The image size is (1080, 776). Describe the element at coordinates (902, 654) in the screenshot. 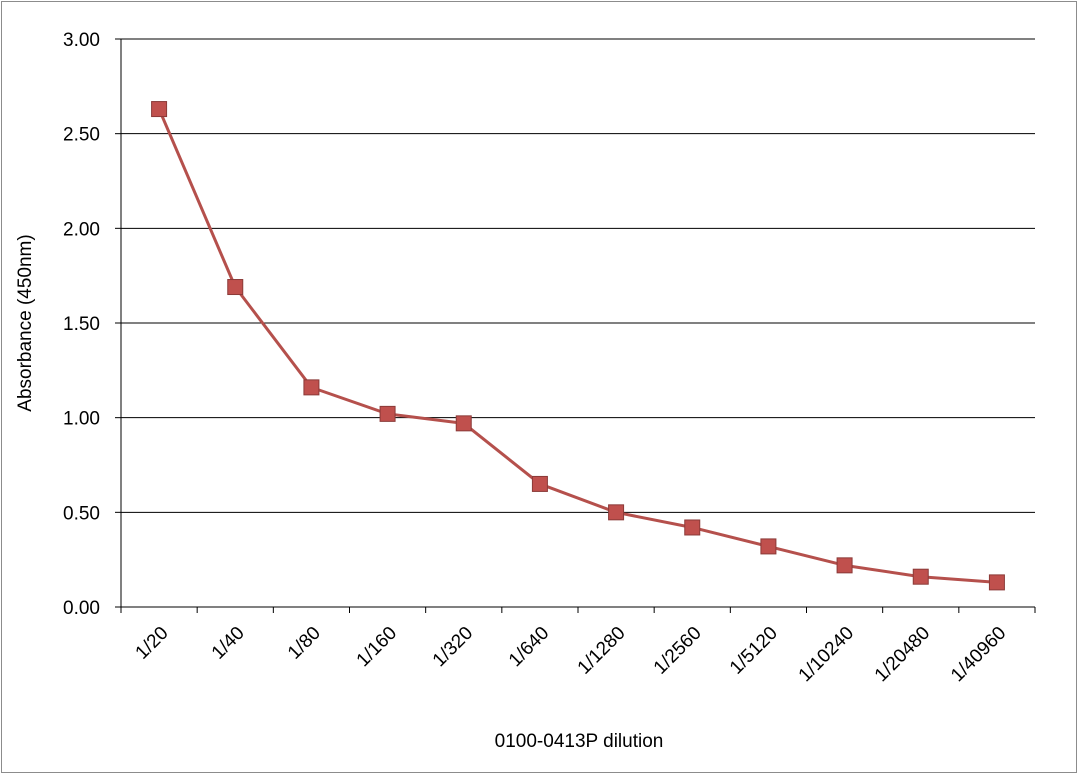

I see `x-tick-label: 1/20480` at that location.